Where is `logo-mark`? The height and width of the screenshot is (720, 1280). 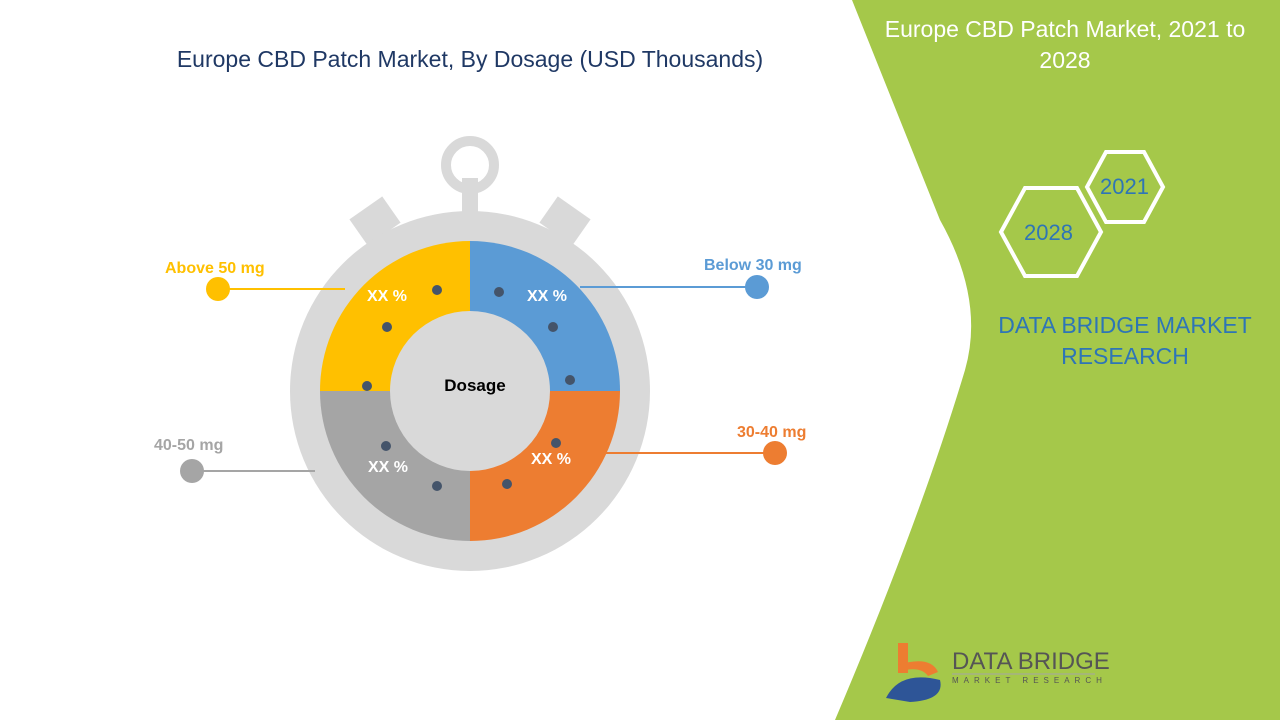 logo-mark is located at coordinates (913, 672).